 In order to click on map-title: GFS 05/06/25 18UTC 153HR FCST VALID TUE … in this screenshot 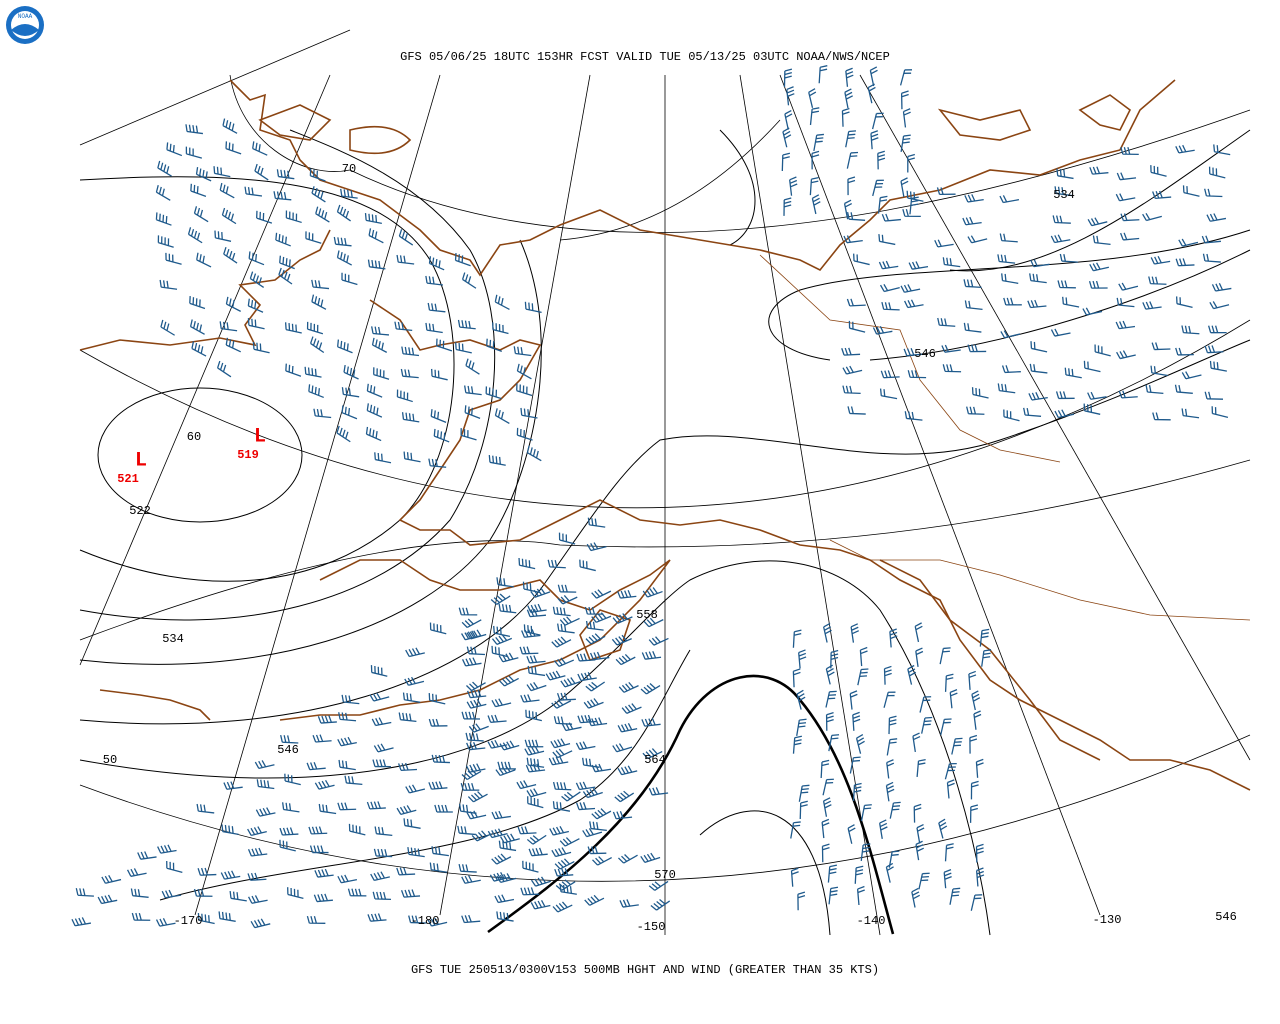, I will do `click(645, 57)`.